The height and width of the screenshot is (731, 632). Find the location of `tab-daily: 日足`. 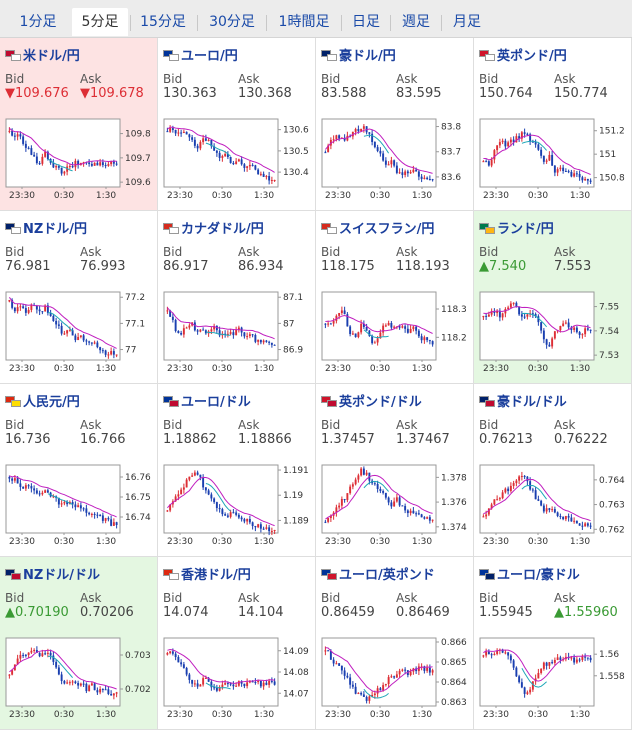

tab-daily: 日足 is located at coordinates (366, 22).